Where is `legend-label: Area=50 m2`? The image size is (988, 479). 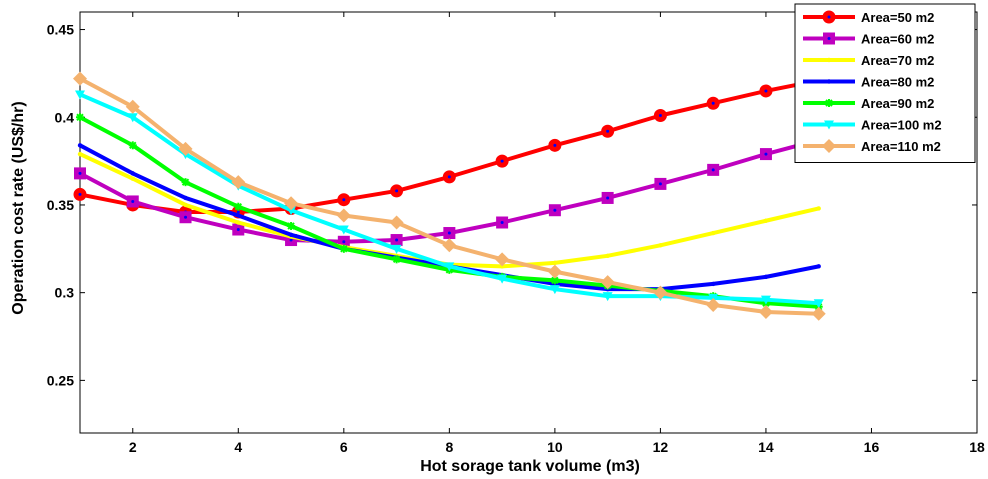 legend-label: Area=50 m2 is located at coordinates (897, 17).